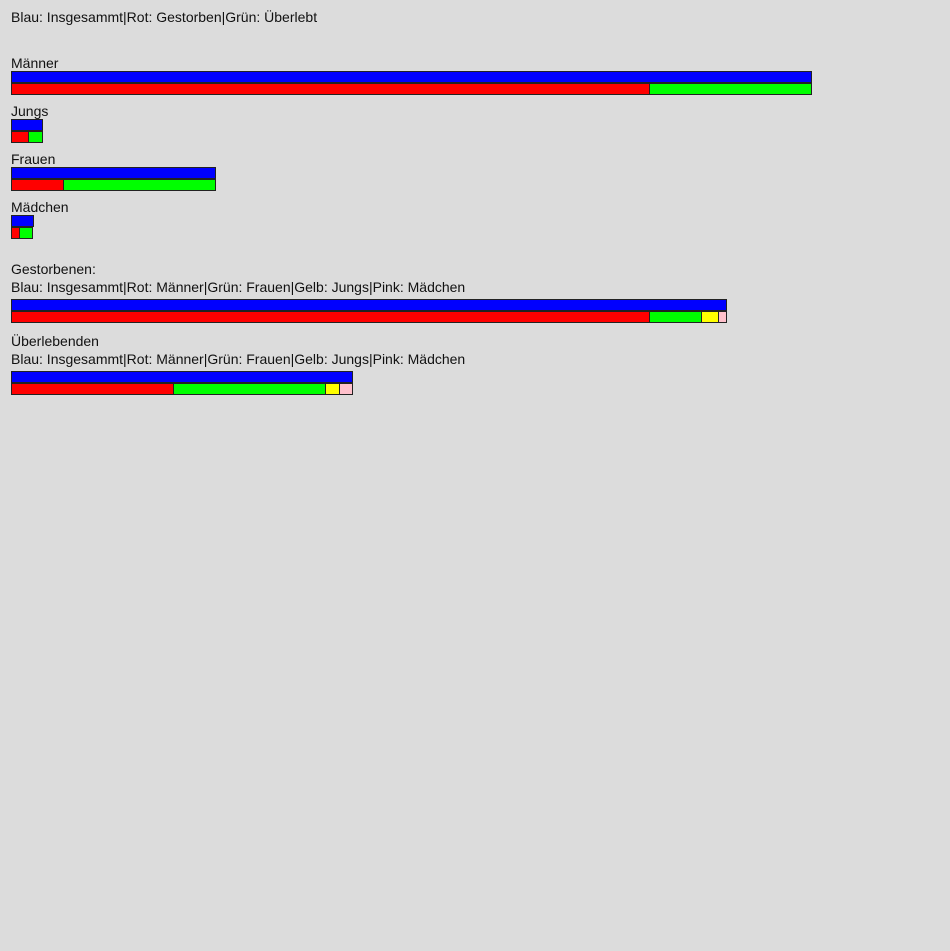 Image resolution: width=950 pixels, height=951 pixels. I want to click on survived-bar-men, so click(730, 89).